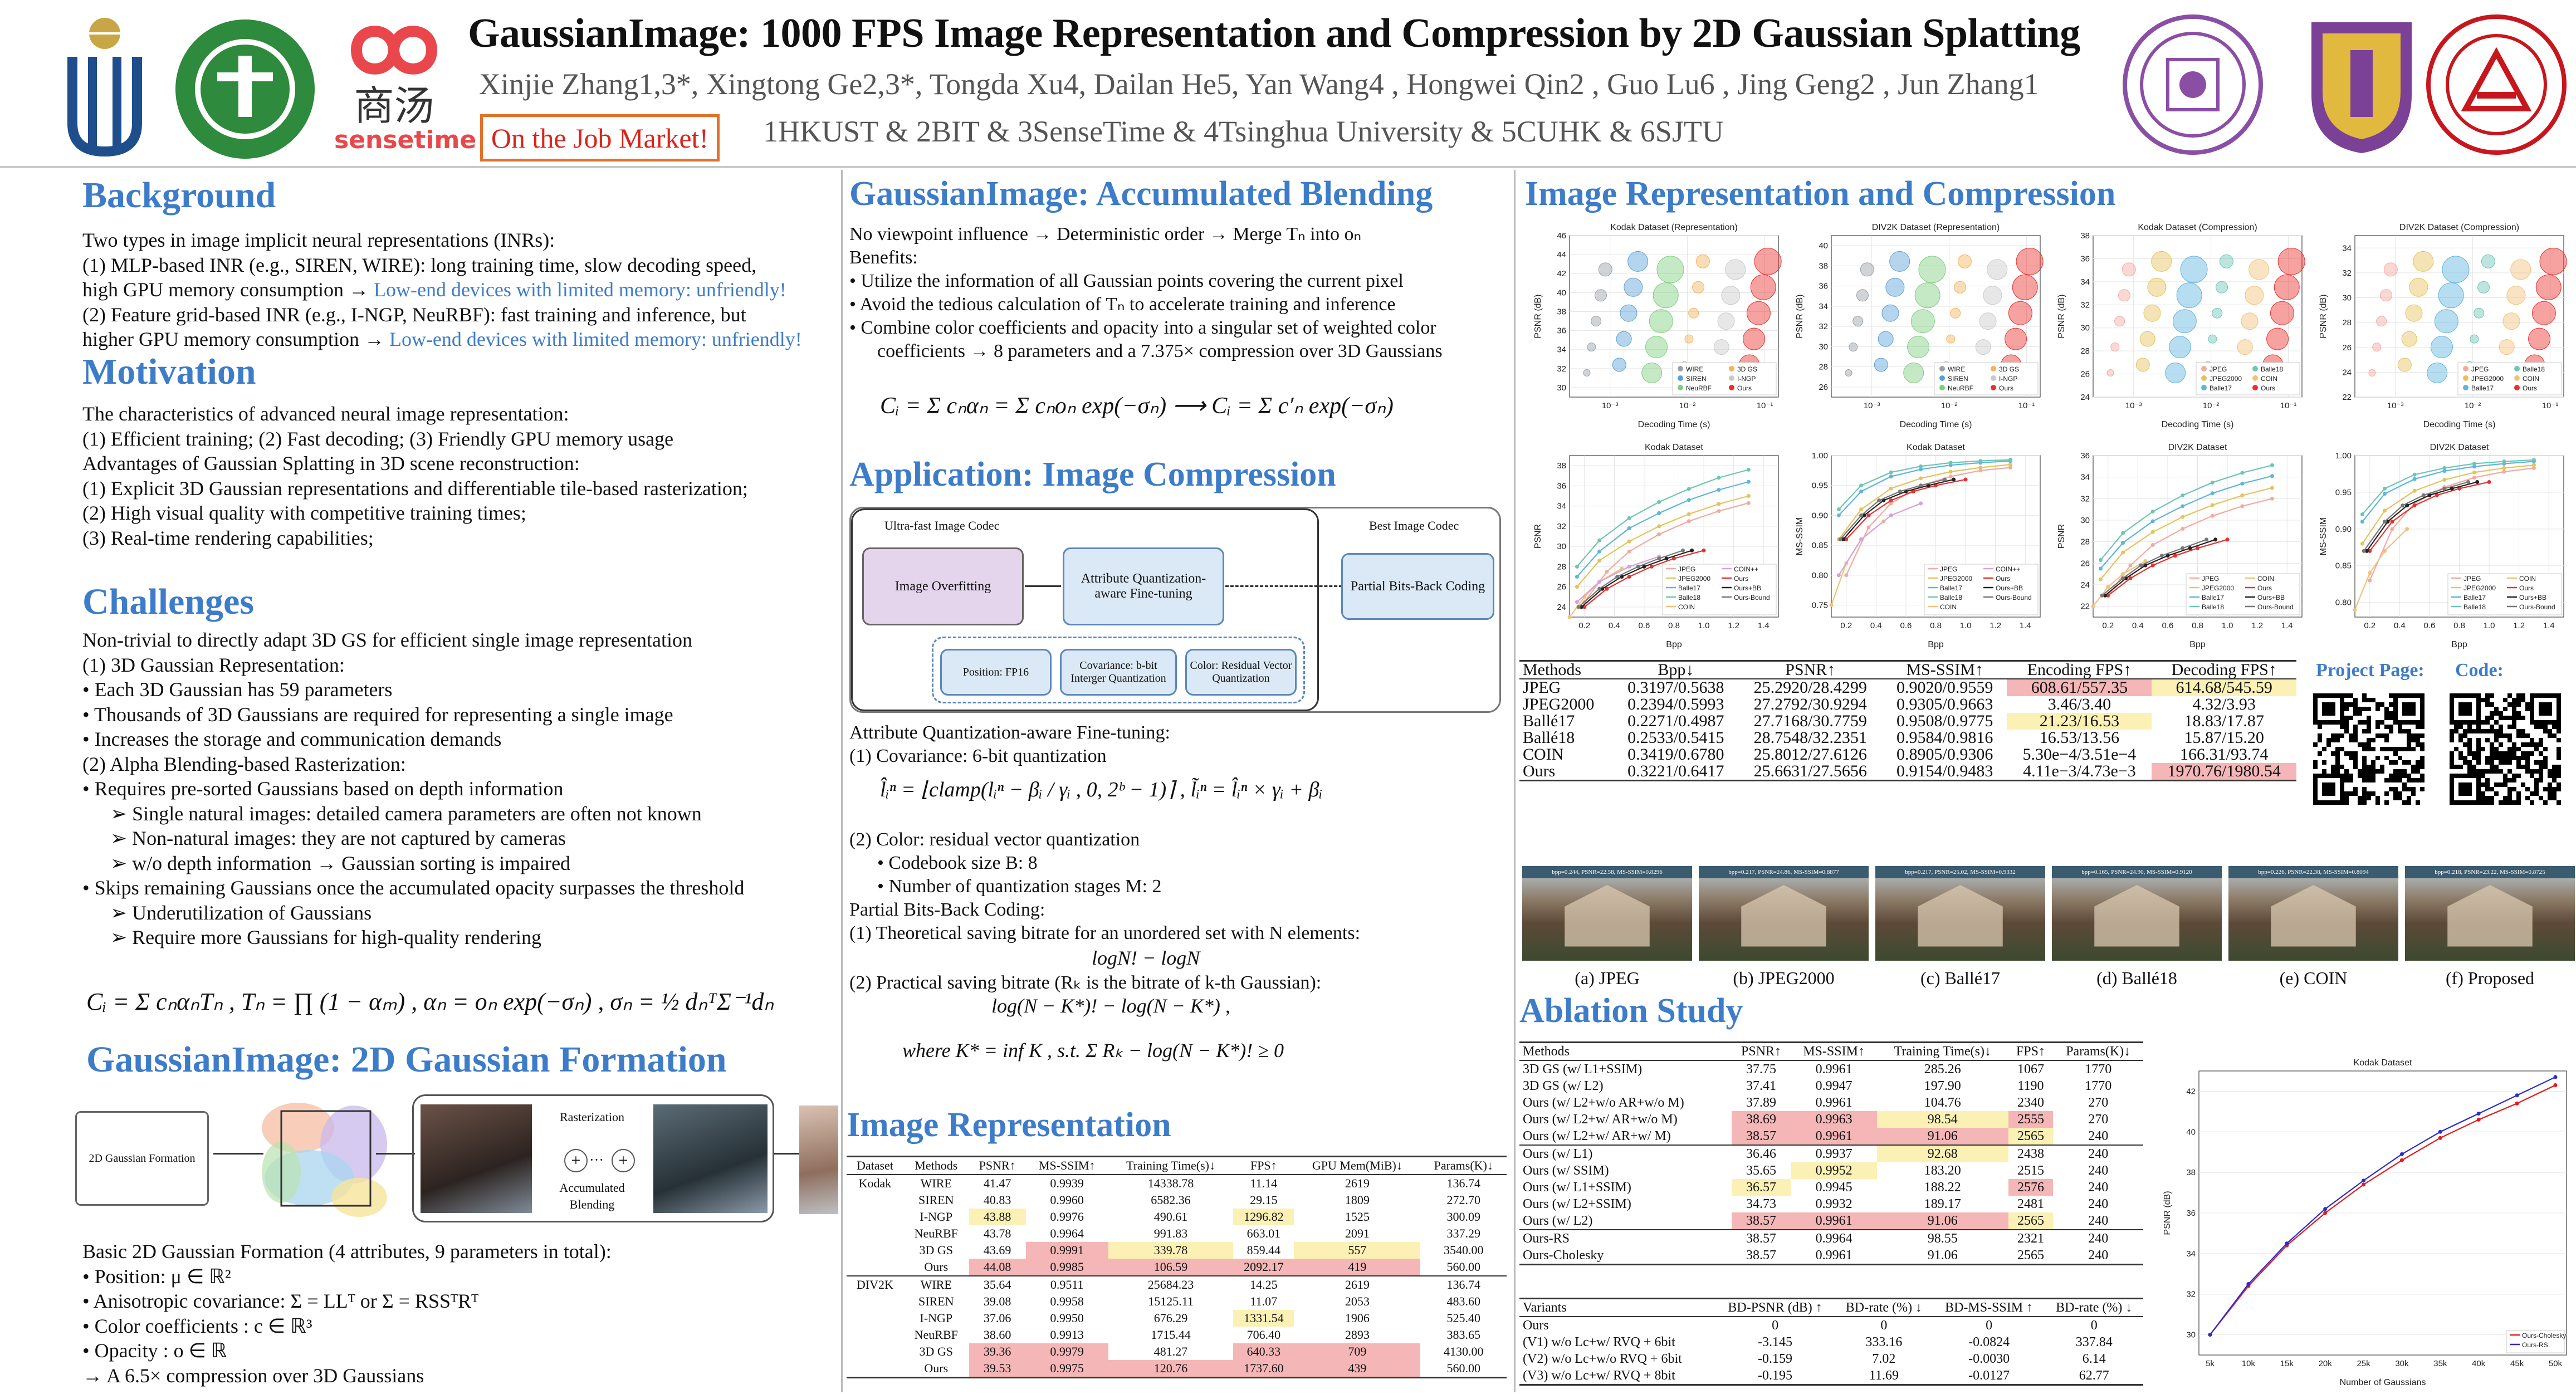 This screenshot has height=1394, width=2576. Describe the element at coordinates (2191, 1091) in the screenshot. I see `y-tick-label: 42` at that location.